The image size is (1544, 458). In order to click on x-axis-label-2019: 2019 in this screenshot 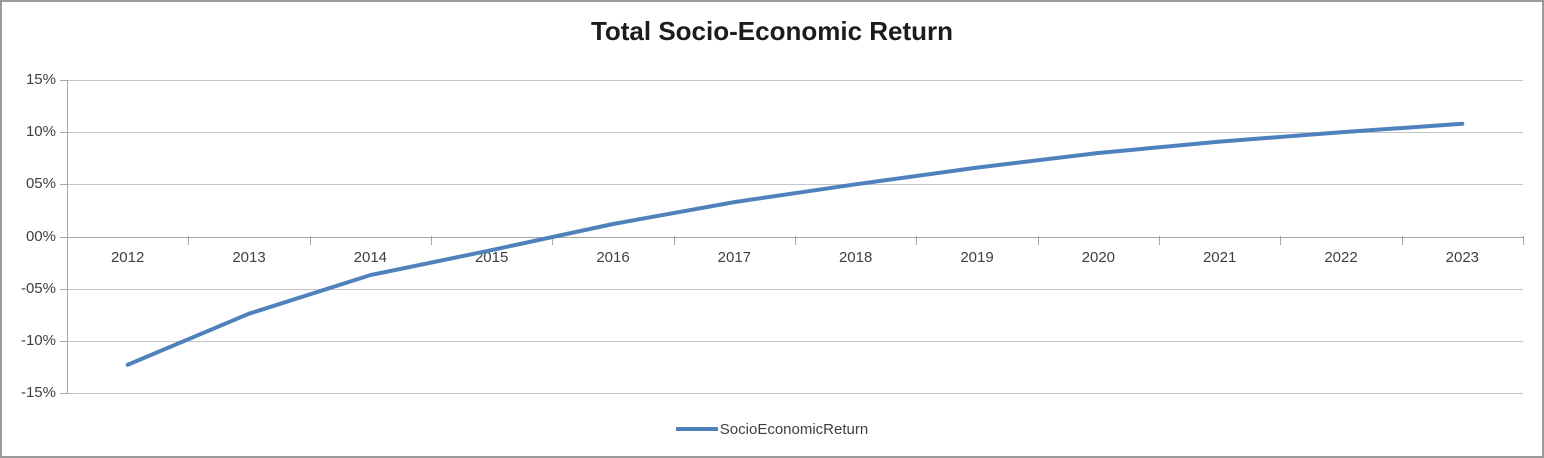, I will do `click(977, 257)`.